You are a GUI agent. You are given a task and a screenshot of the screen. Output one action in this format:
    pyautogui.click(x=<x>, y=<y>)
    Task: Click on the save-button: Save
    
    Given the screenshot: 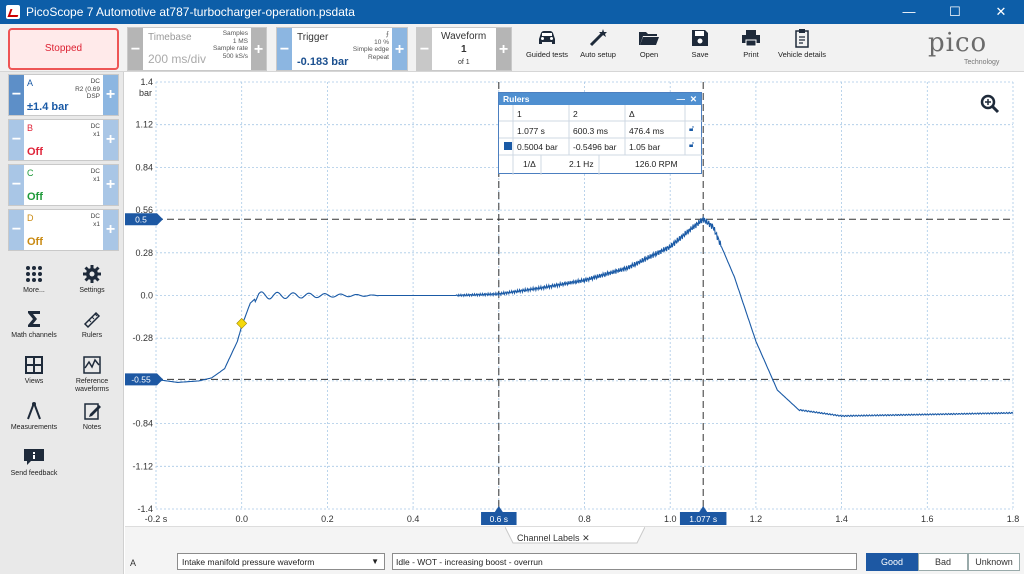 What is the action you would take?
    pyautogui.click(x=700, y=43)
    